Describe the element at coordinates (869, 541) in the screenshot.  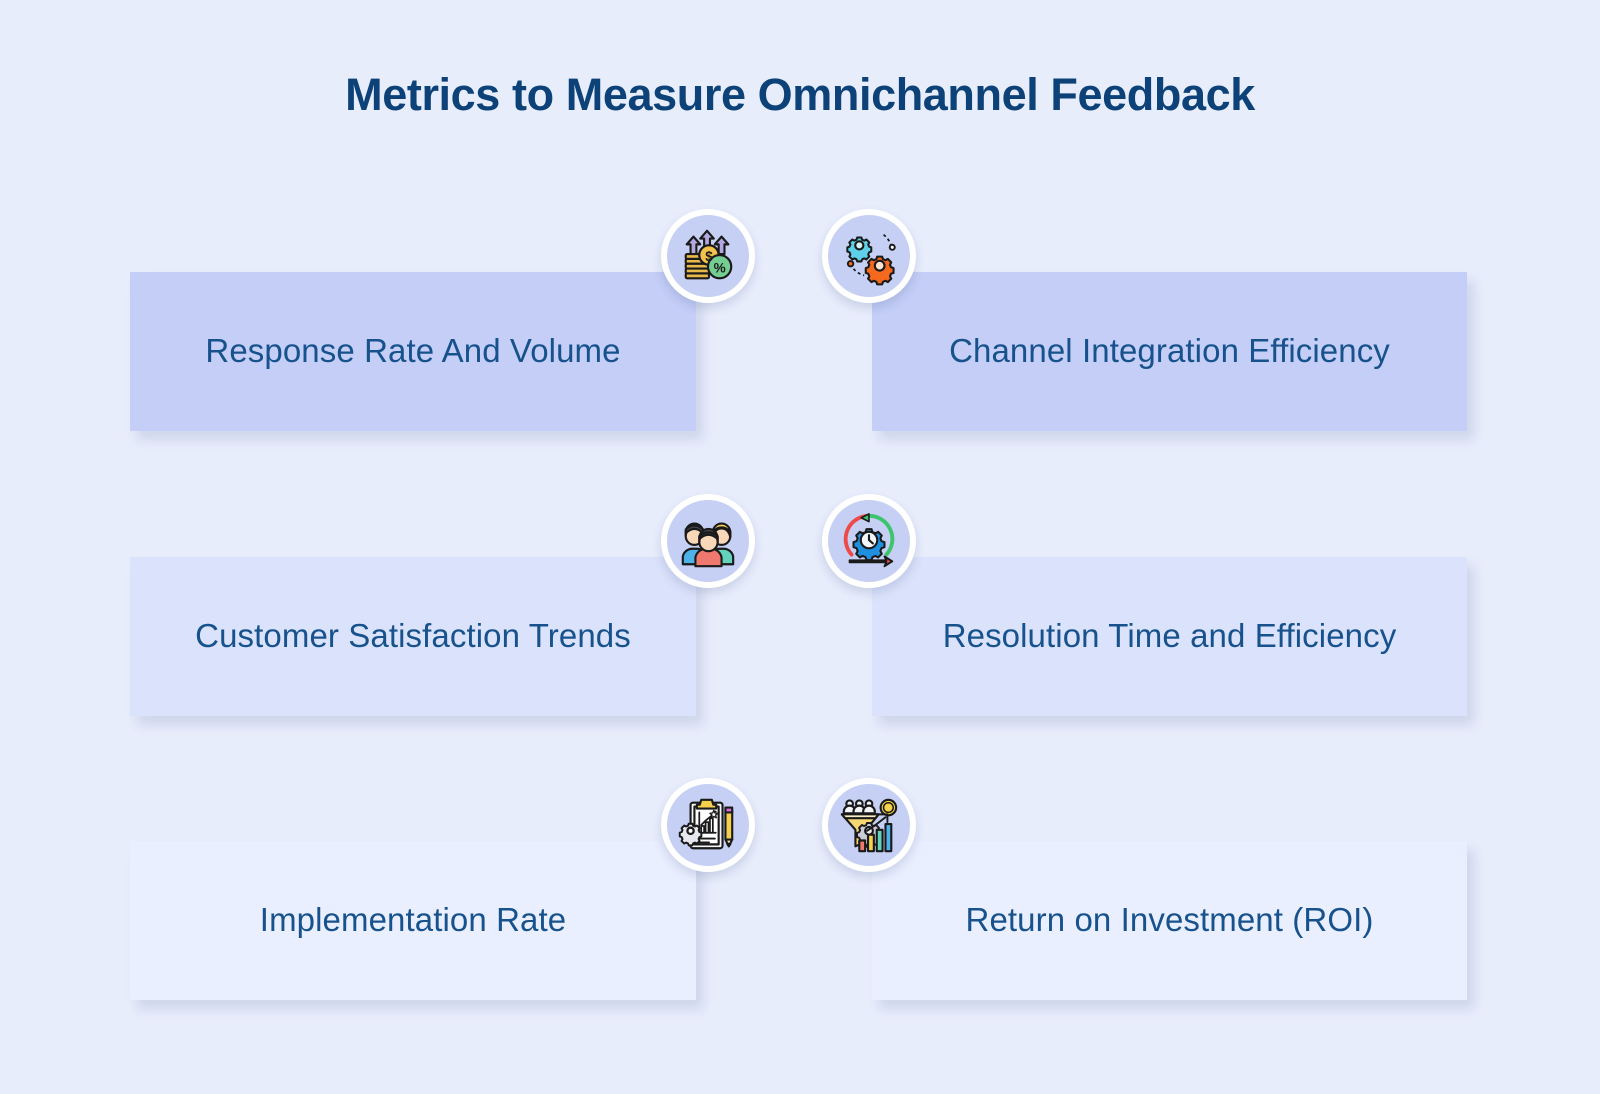
I see `clock-gear-cycle-icon` at that location.